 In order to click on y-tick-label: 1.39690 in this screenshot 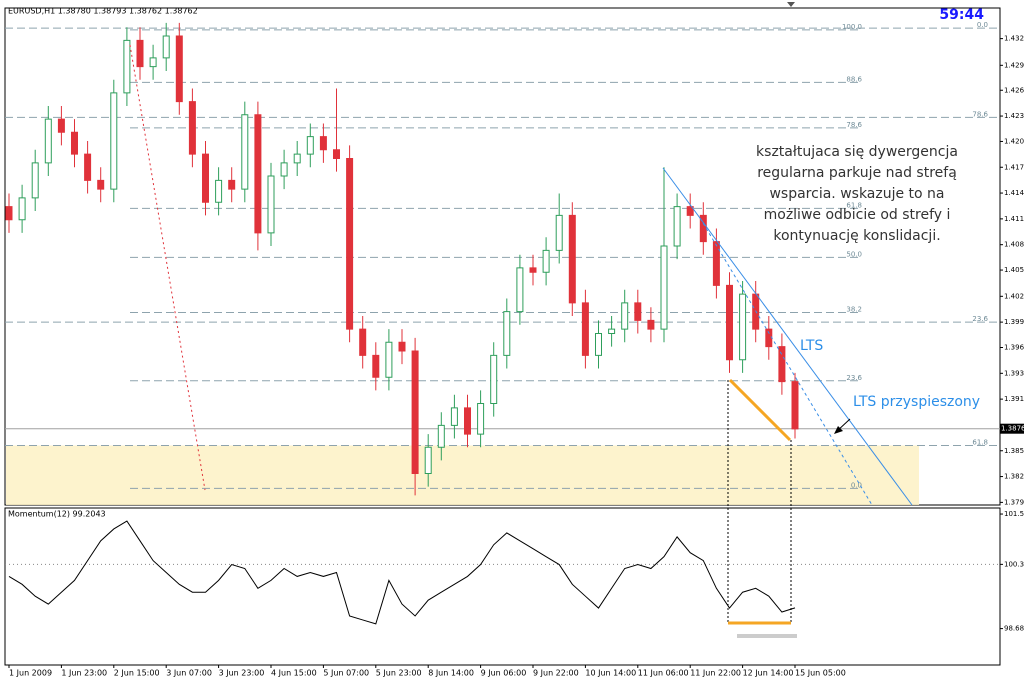, I will do `click(1014, 348)`.